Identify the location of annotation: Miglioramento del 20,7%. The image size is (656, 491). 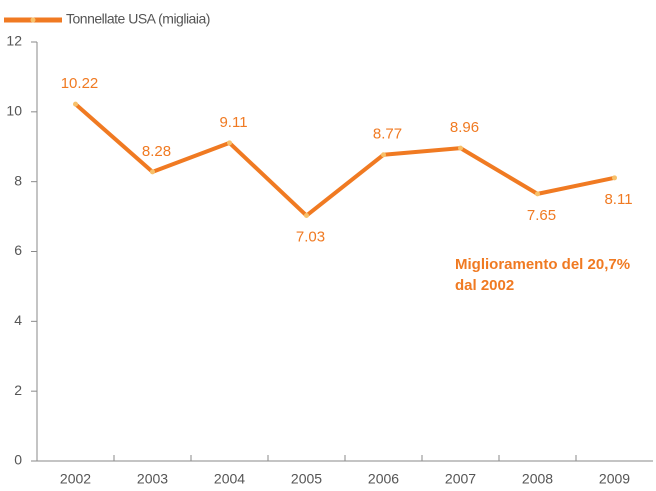
(542, 264).